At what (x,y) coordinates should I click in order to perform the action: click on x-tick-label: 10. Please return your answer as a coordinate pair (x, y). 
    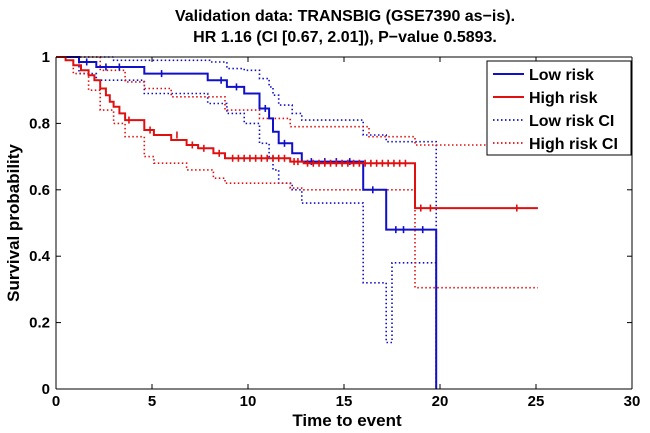
    Looking at the image, I should click on (248, 401).